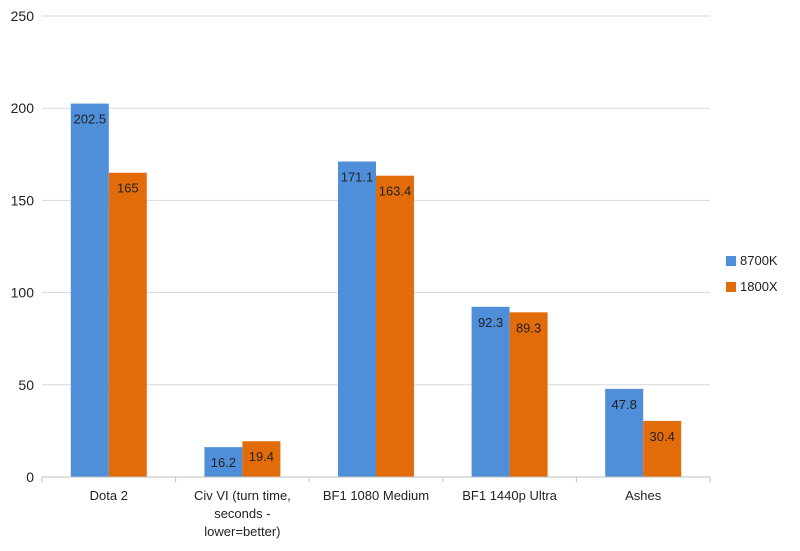 This screenshot has height=551, width=800. Describe the element at coordinates (759, 260) in the screenshot. I see `legend-label: 8700K` at that location.